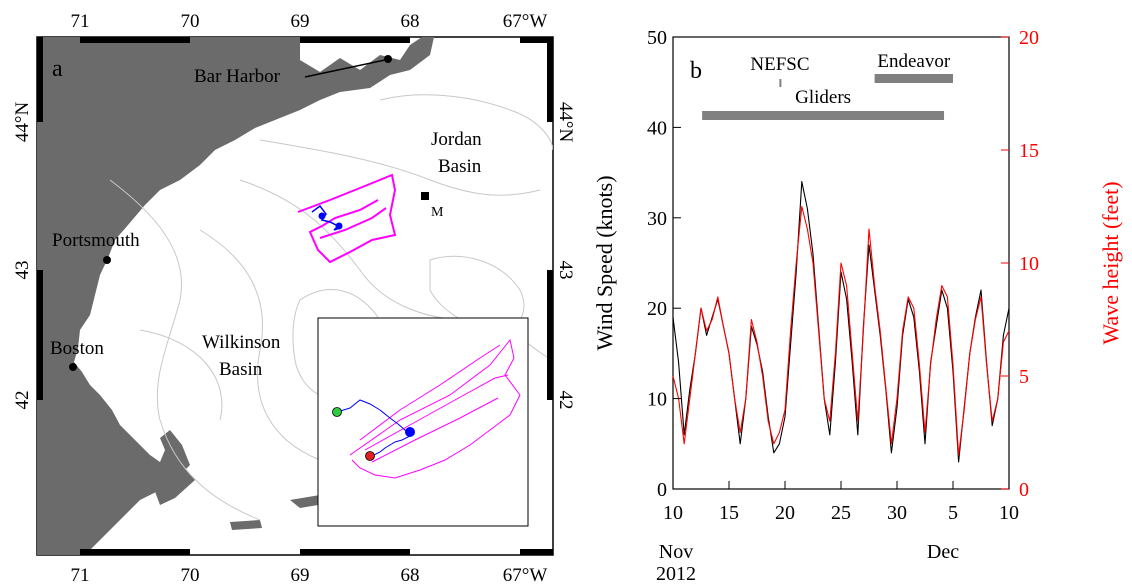 The image size is (1132, 584). I want to click on panel-label-a: a, so click(57, 69).